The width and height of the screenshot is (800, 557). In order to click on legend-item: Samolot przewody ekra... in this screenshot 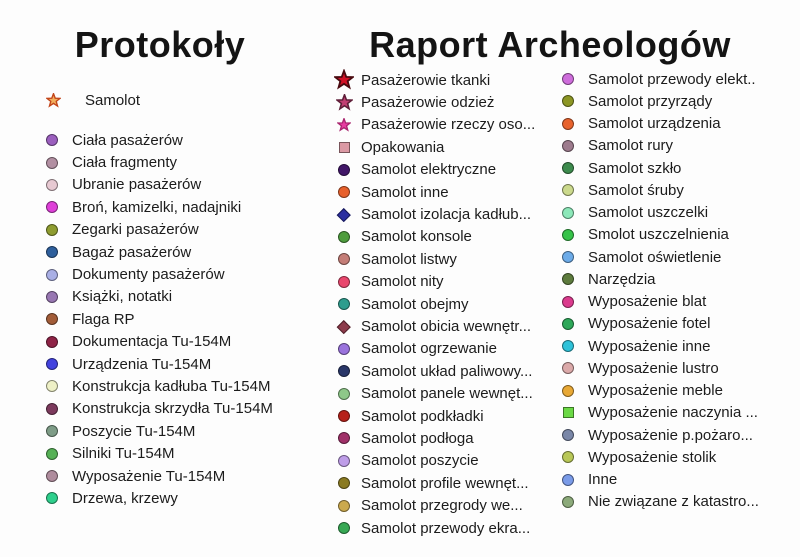, I will do `click(434, 528)`.